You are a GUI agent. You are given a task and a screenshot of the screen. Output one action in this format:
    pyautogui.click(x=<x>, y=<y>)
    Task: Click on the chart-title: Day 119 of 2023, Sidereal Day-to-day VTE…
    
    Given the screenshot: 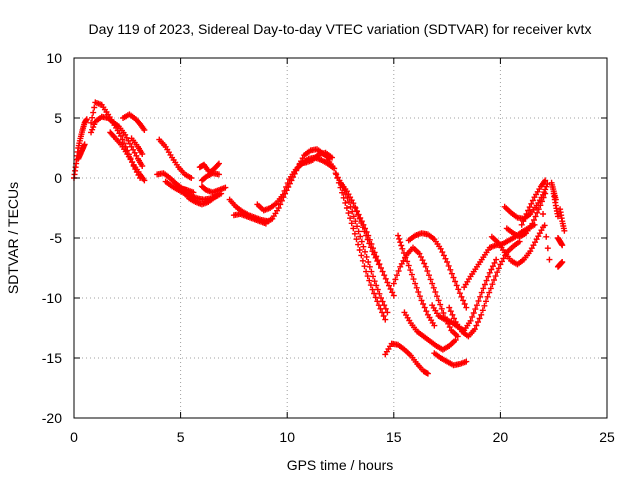 What is the action you would take?
    pyautogui.click(x=340, y=29)
    